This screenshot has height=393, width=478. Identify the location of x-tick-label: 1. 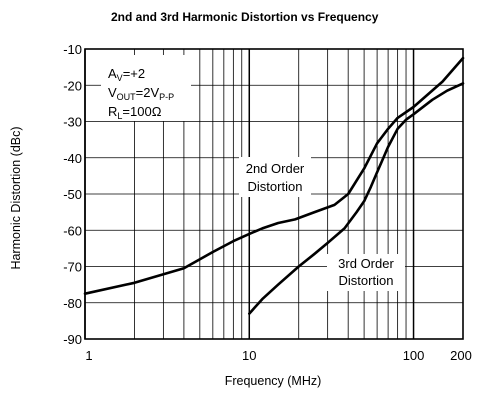
(88, 355).